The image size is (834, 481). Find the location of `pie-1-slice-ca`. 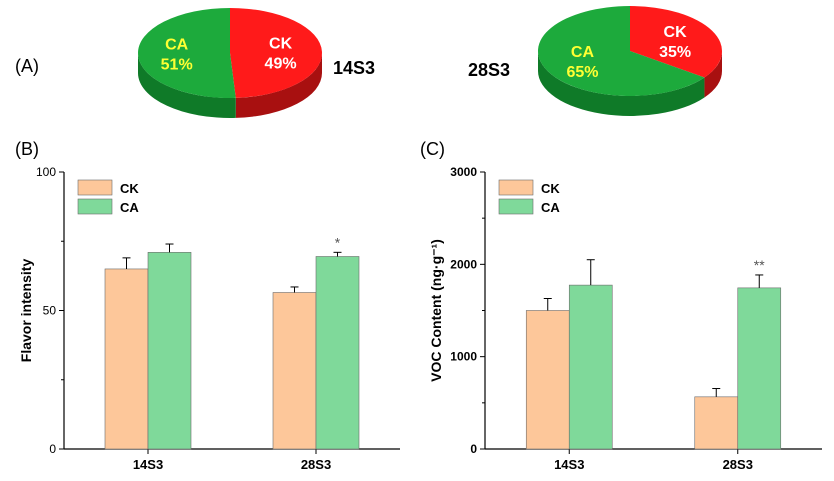

pie-1-slice-ca is located at coordinates (187, 53).